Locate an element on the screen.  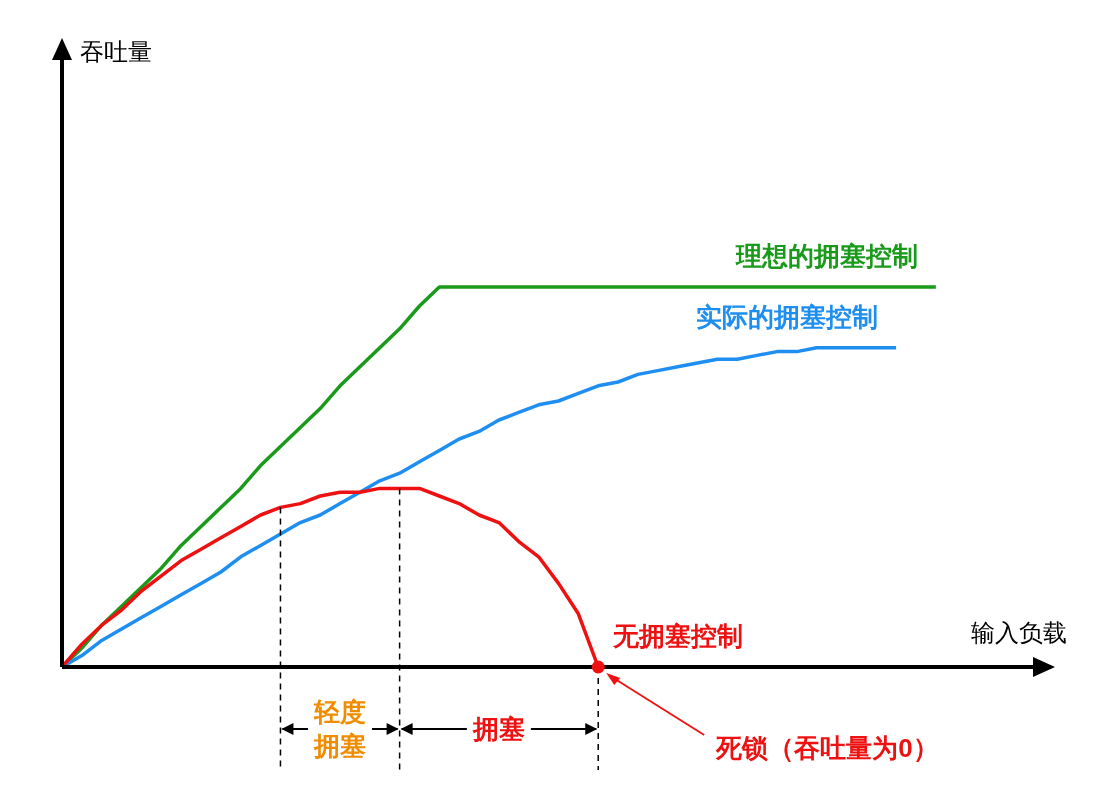
series-label: 无拥塞控制 is located at coordinates (678, 636).